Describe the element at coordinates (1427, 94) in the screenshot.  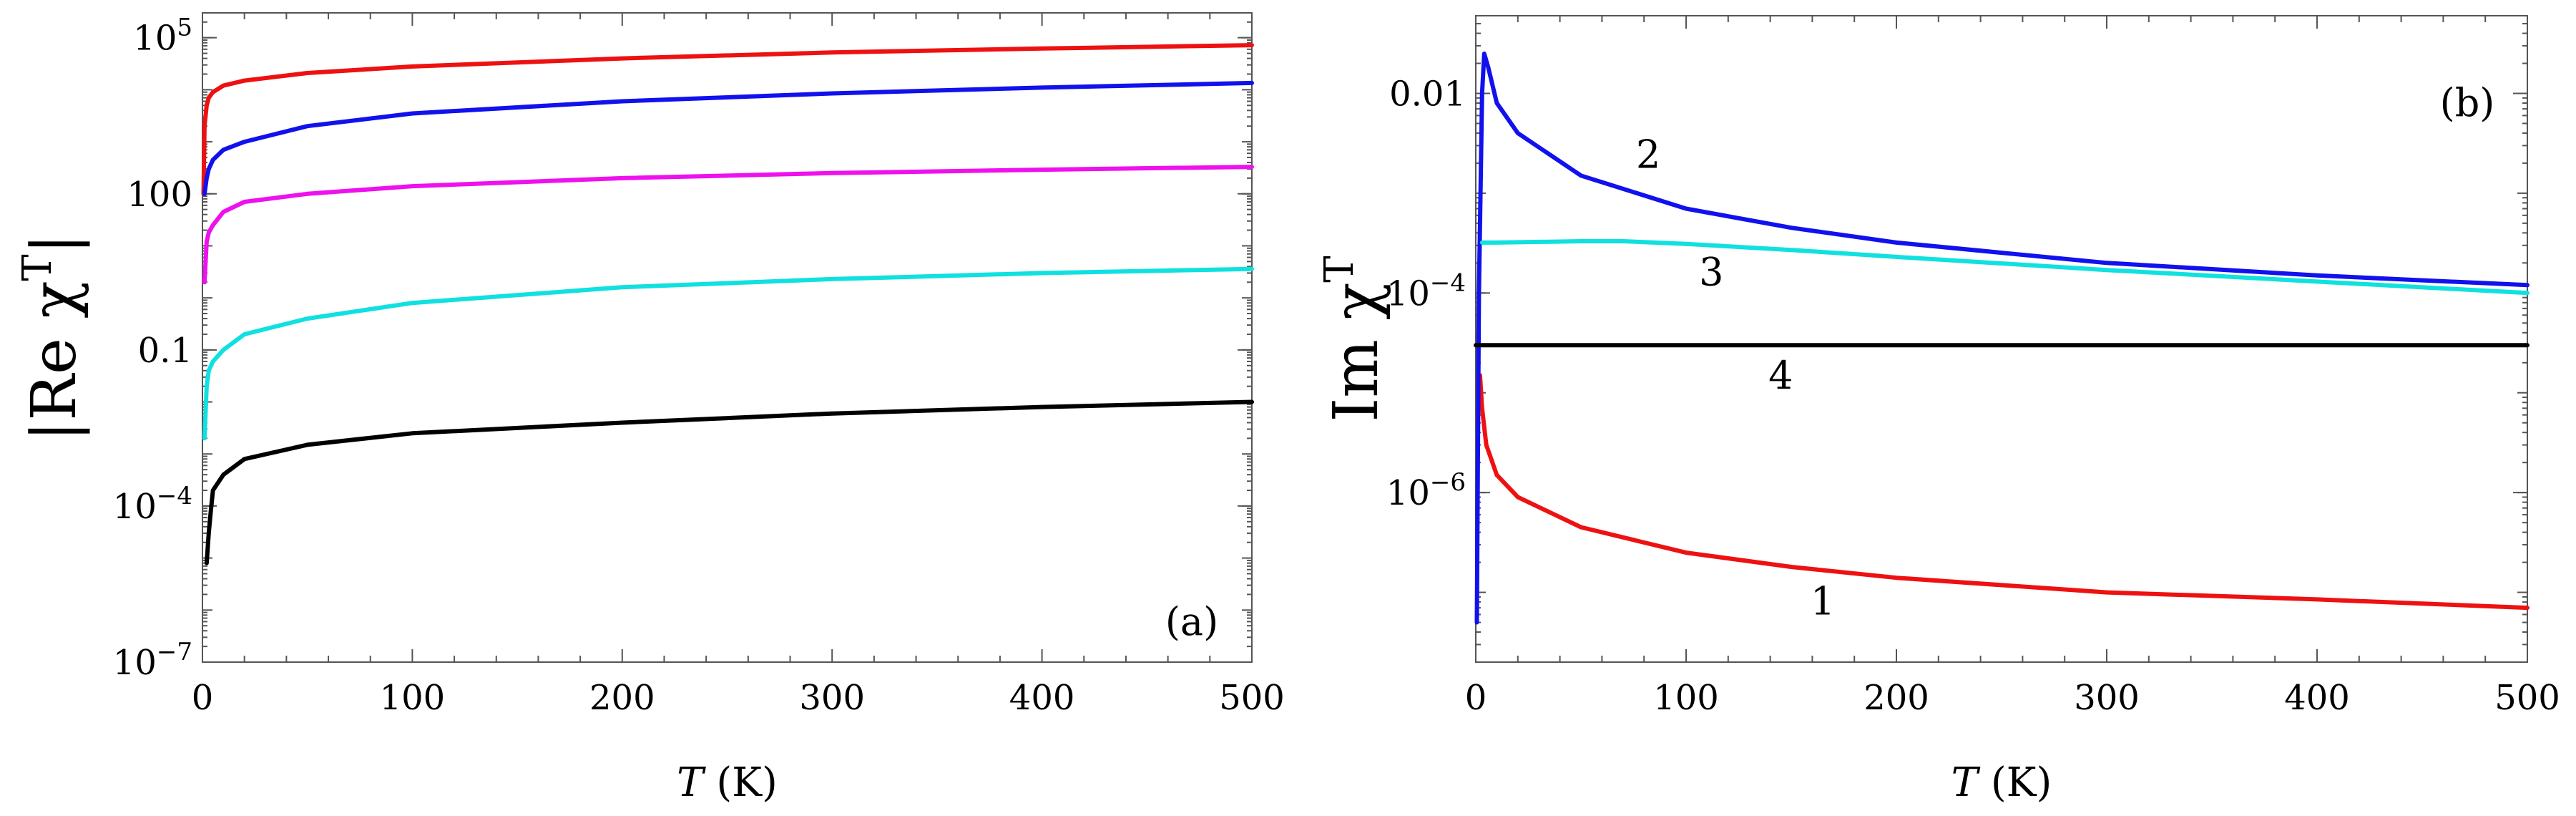
I see `y-tick-label: 0.01` at that location.